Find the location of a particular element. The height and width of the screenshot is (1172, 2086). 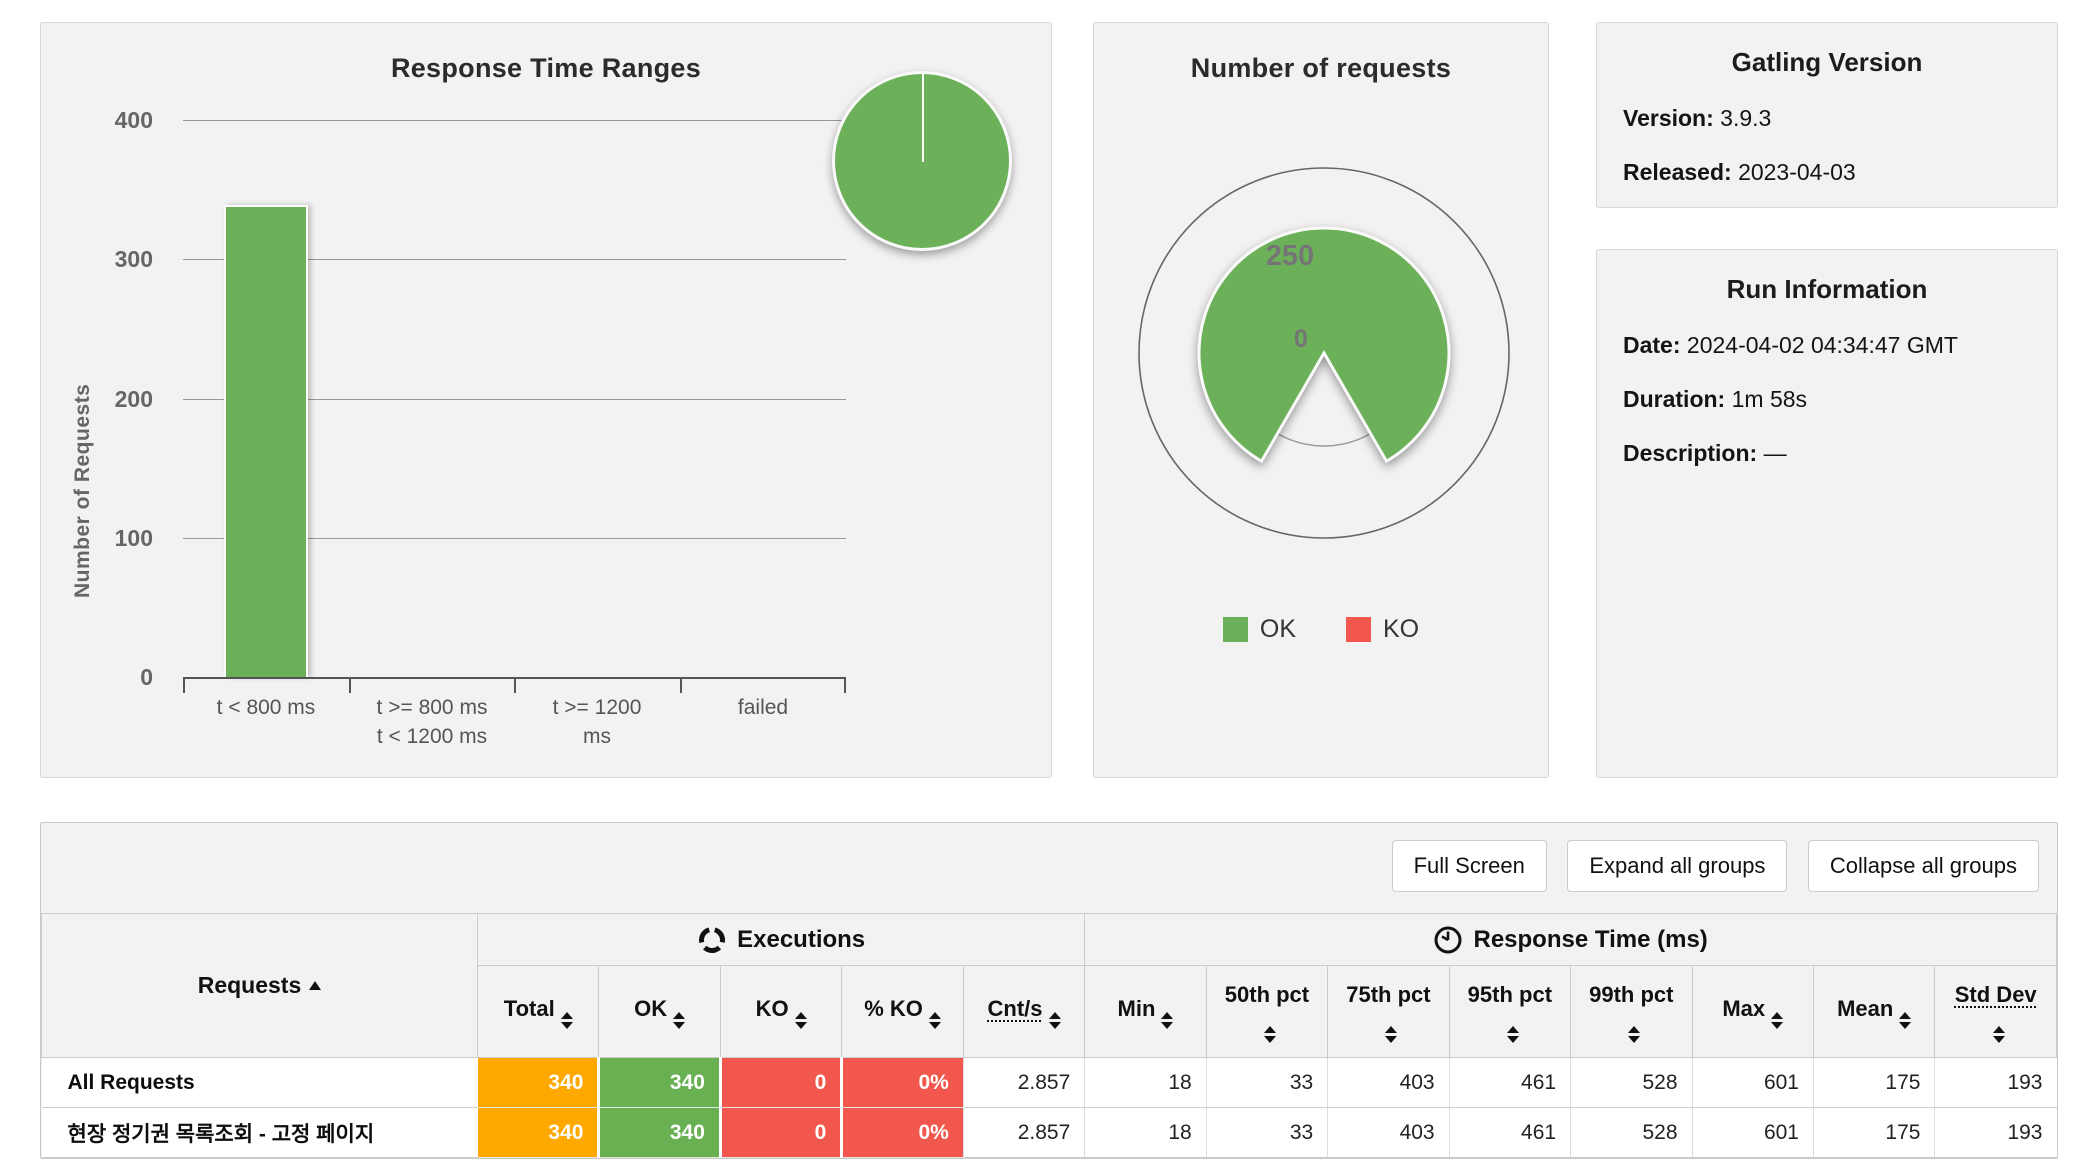

column-header-75th-pct: 75th pct is located at coordinates (1388, 1011).